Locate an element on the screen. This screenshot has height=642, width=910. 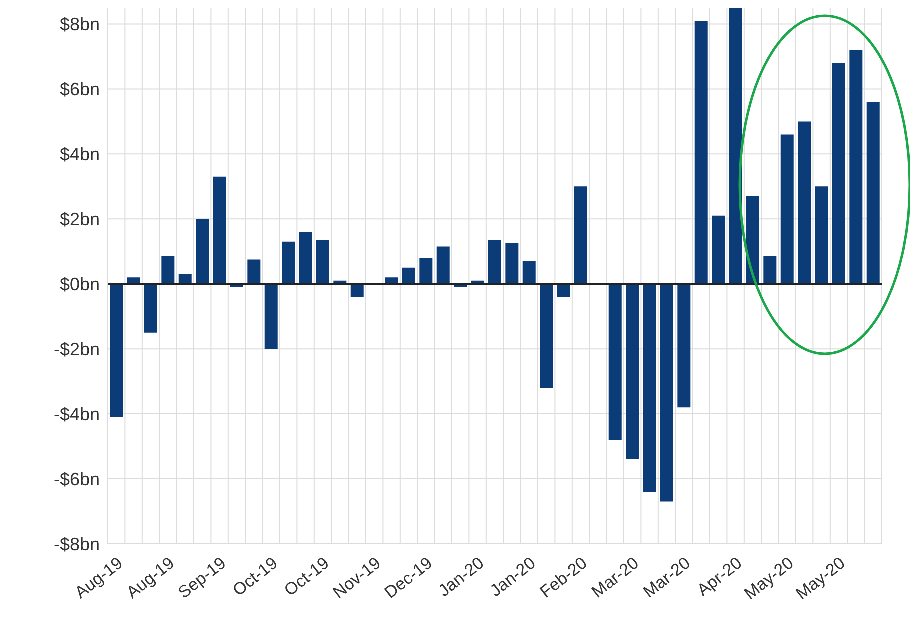
y-tick-label: -$8bn is located at coordinates (77, 544).